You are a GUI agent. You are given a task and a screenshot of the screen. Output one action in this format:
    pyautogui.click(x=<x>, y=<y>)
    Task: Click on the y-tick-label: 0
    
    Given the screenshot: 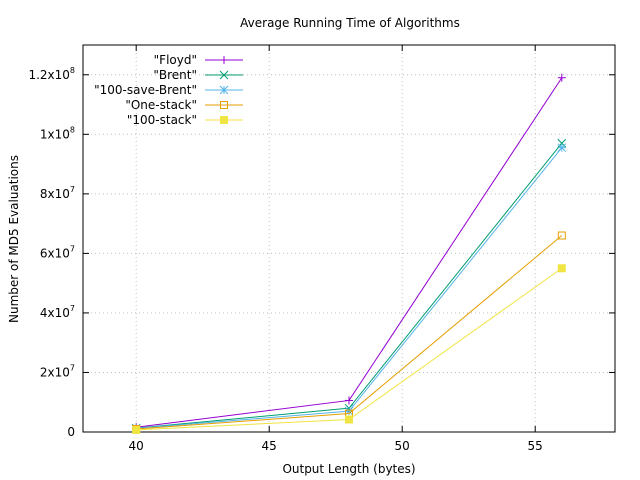 What is the action you would take?
    pyautogui.click(x=71, y=432)
    